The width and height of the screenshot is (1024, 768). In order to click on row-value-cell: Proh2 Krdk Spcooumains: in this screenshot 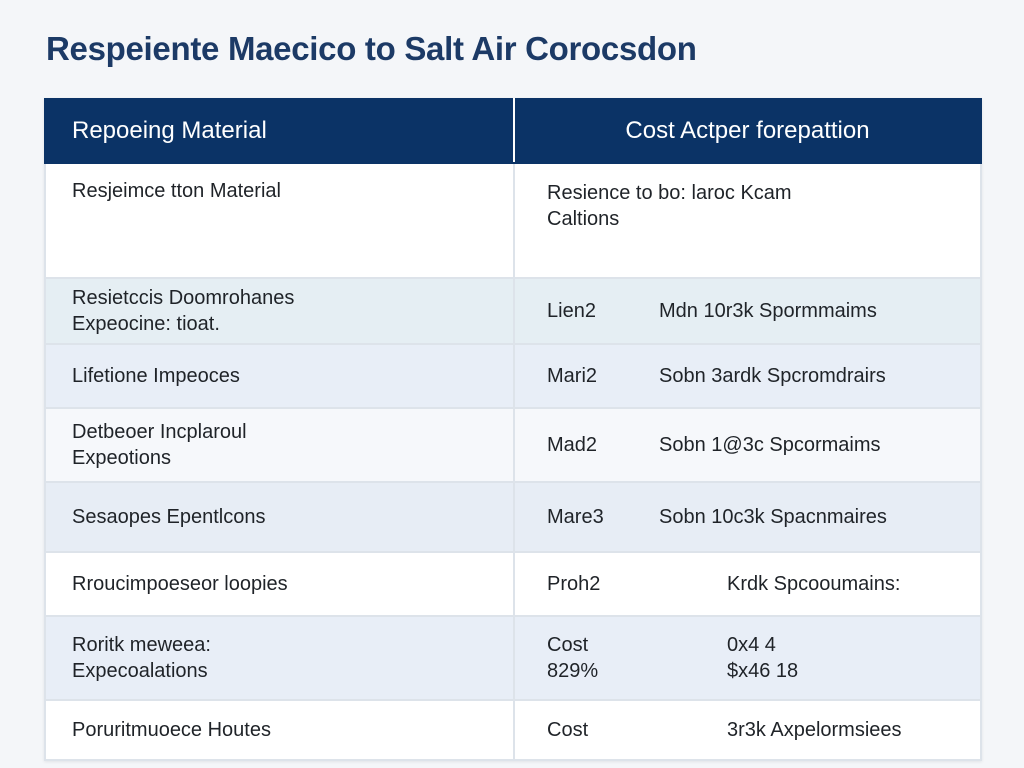, I will do `click(747, 584)`.